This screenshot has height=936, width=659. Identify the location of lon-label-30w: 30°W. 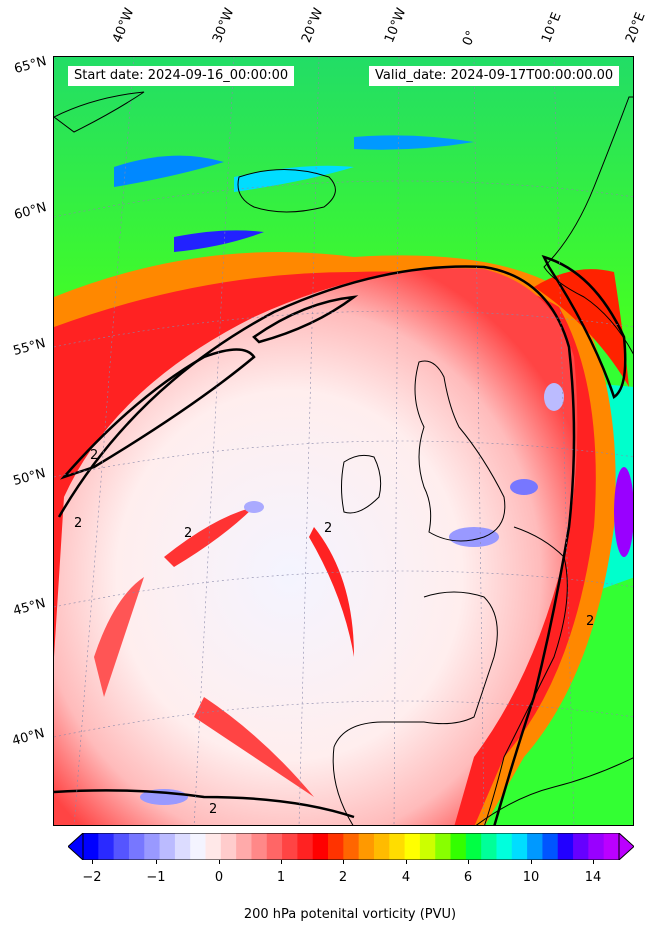
(224, 25).